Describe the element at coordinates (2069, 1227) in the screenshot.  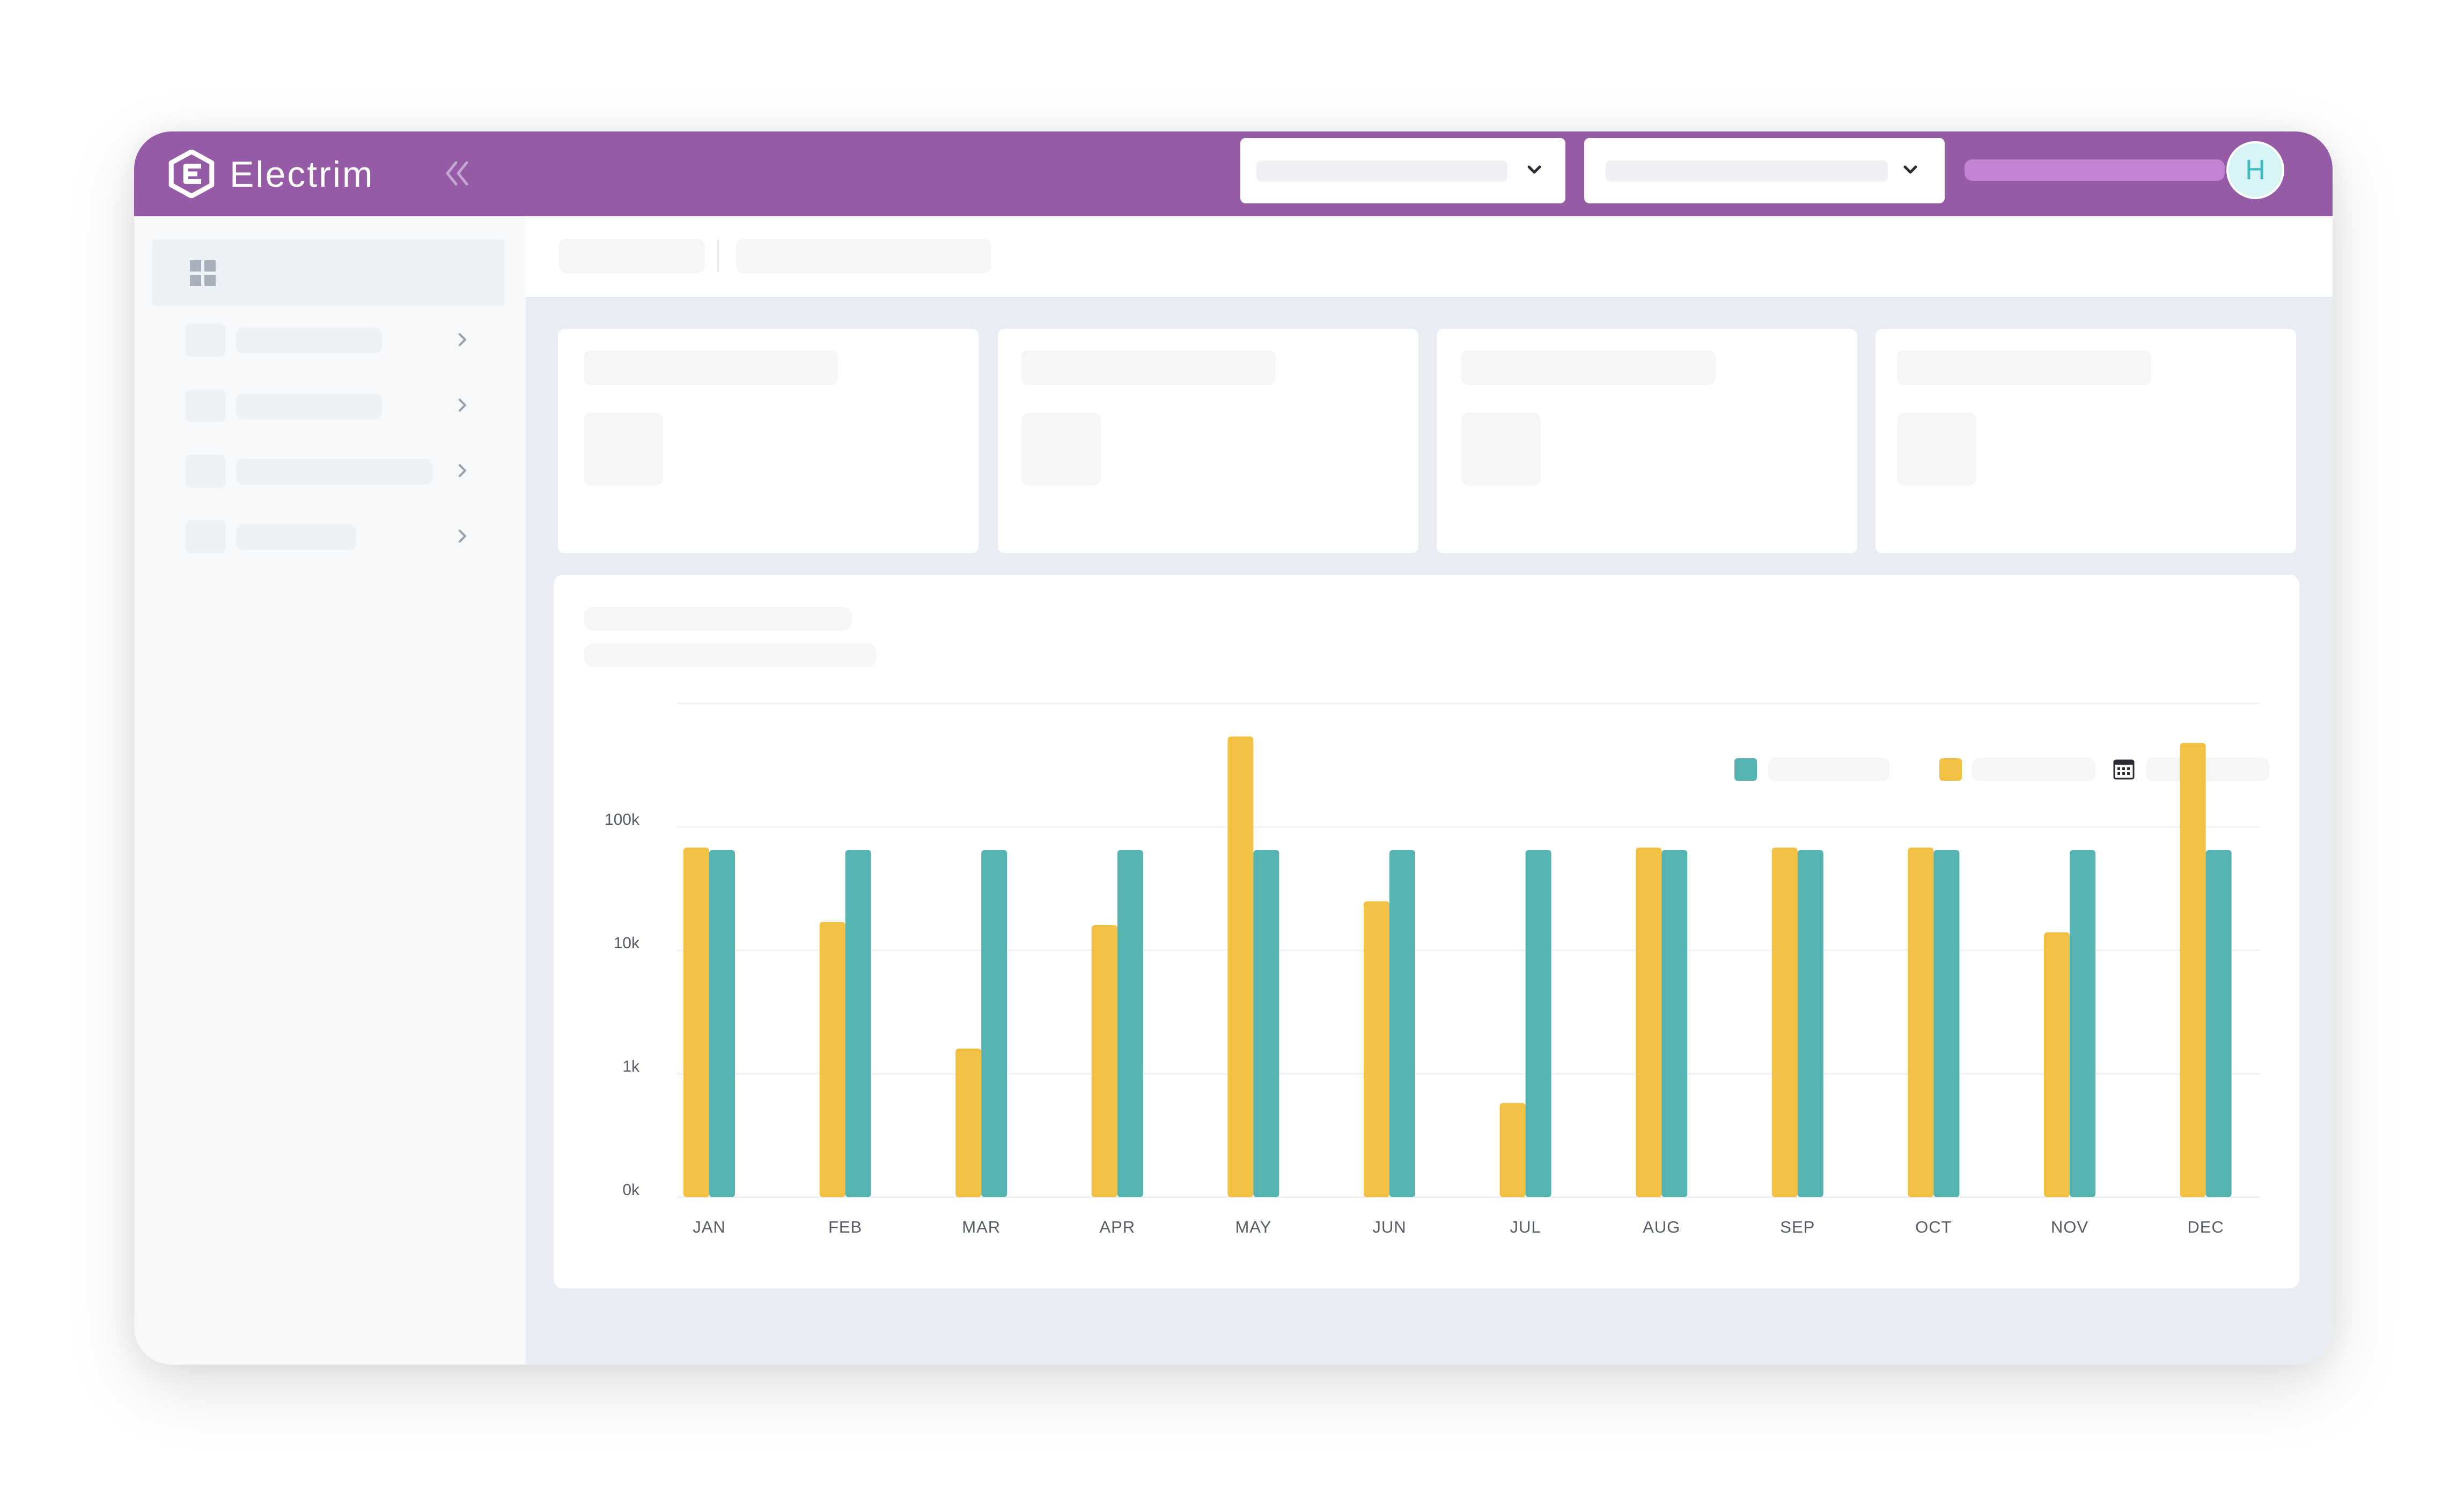
I see `x-tick-label: NOV` at that location.